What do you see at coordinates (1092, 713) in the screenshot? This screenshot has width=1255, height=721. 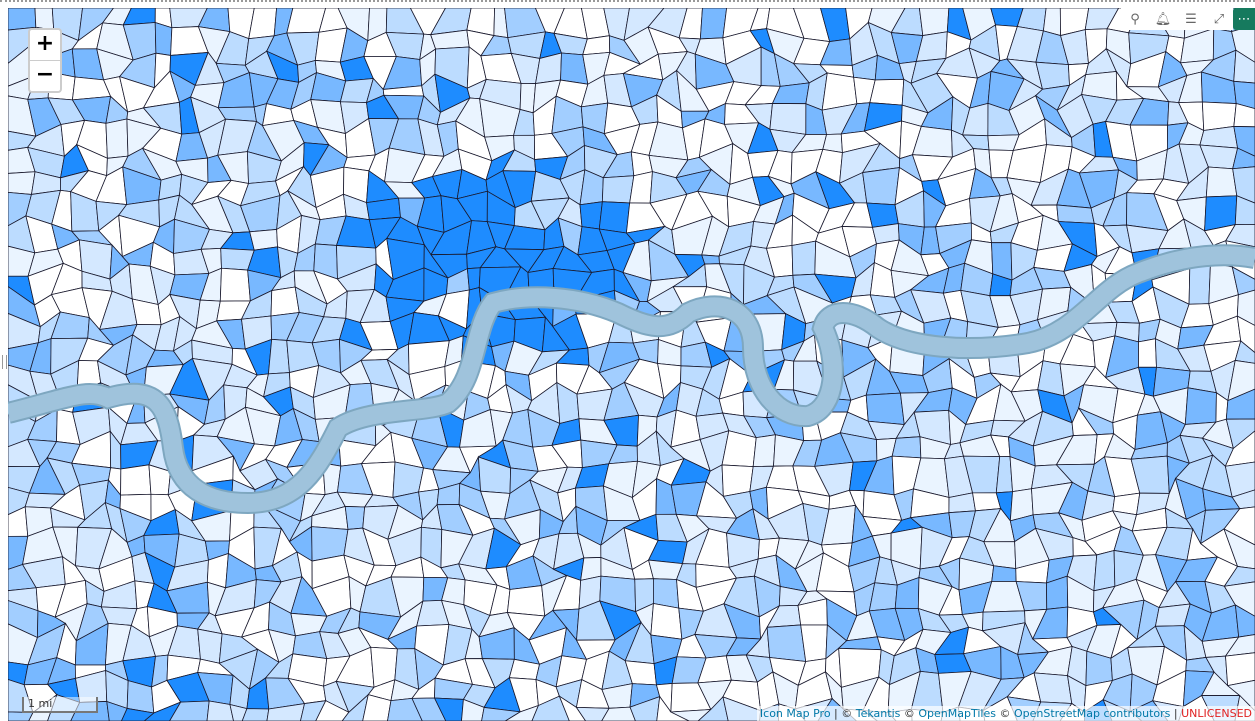 I see `osm-link: OpenStreetMap contributors` at bounding box center [1092, 713].